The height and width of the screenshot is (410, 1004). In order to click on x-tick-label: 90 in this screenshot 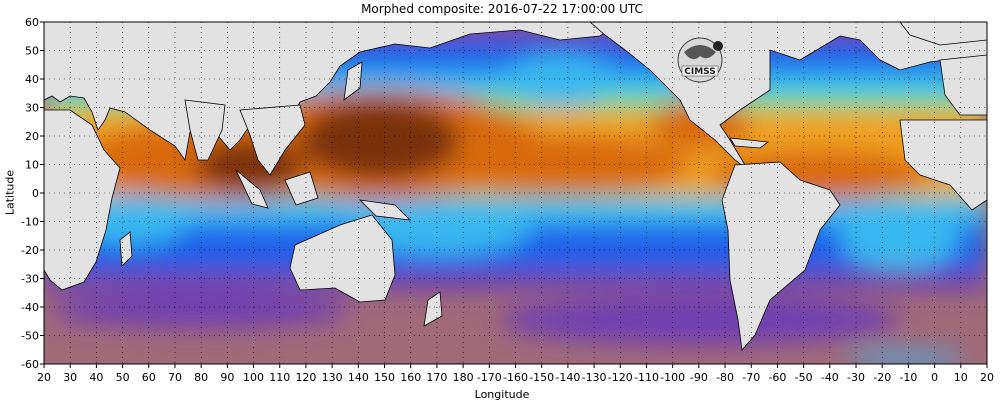, I will do `click(227, 377)`.